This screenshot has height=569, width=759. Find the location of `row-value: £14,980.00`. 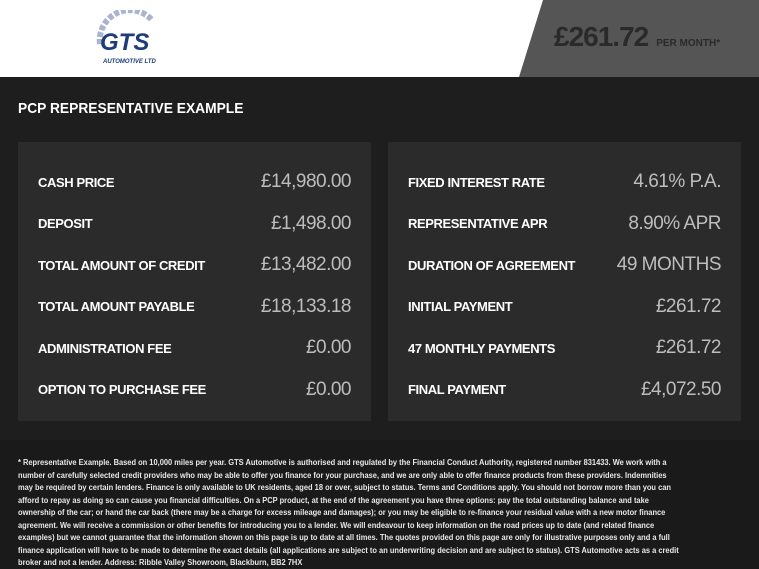

row-value: £14,980.00 is located at coordinates (306, 181).